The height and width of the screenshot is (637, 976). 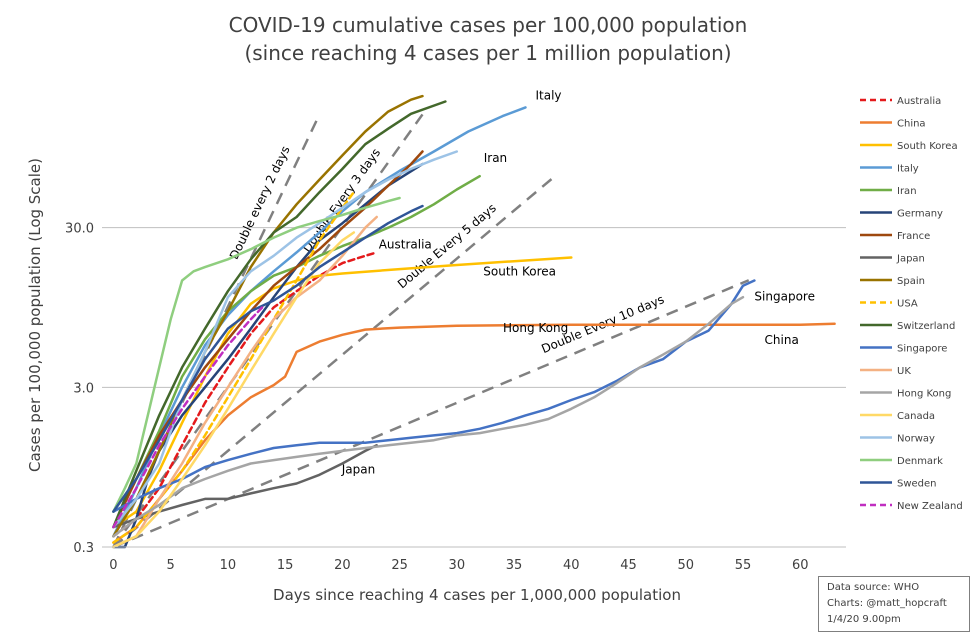 I want to click on legend-entry: Sweden, so click(x=917, y=484).